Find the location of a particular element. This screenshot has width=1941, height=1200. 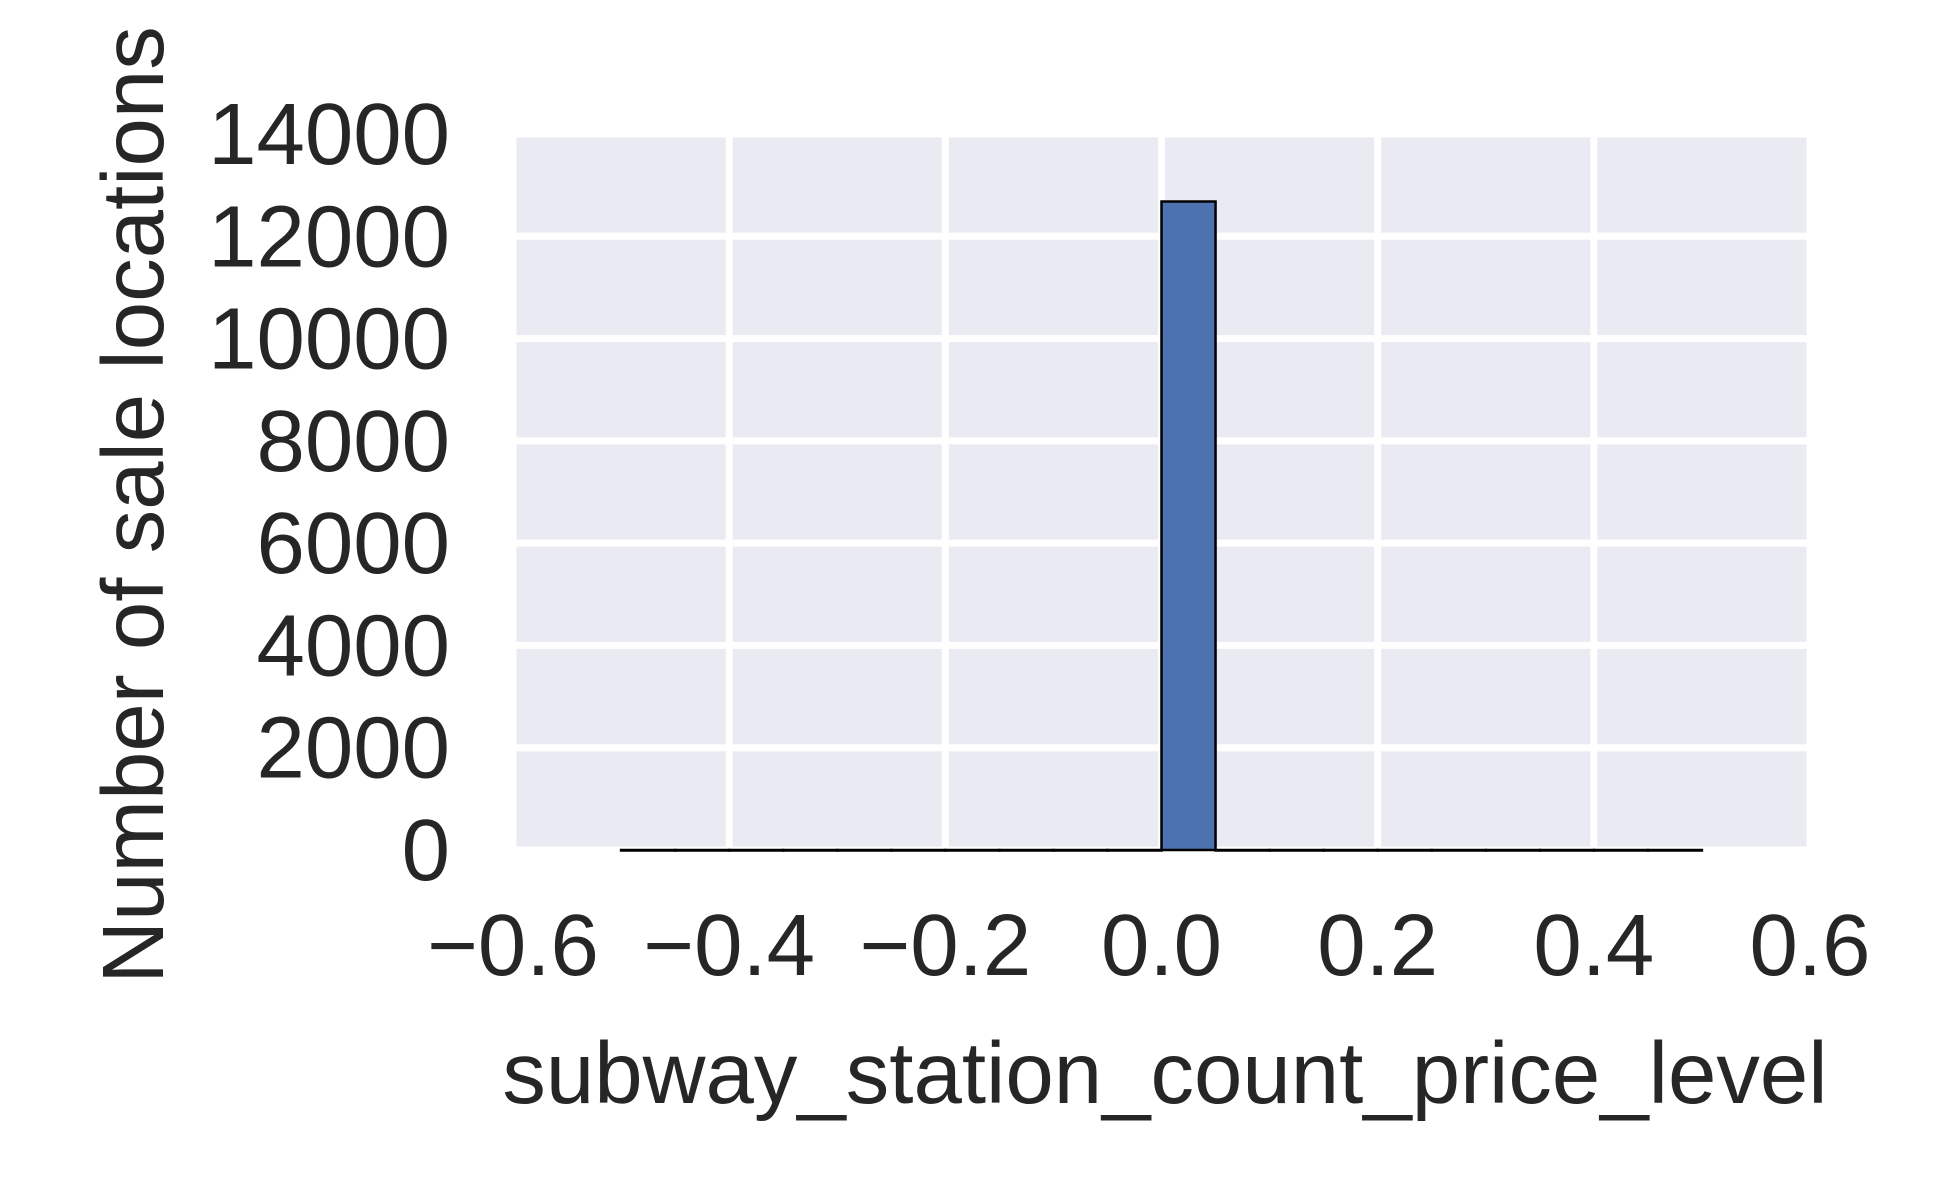

x-tick-label: −0.2 is located at coordinates (945, 945).